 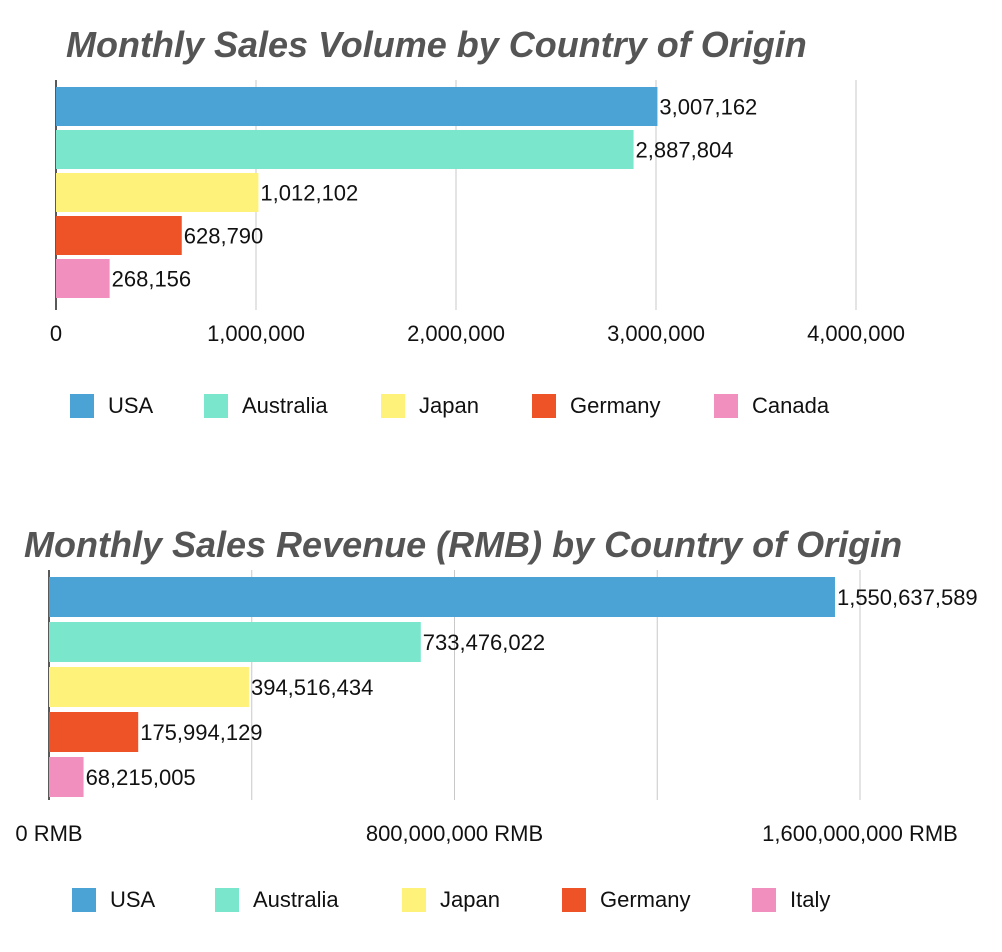 I want to click on legend-item-canada: Canada, so click(x=771, y=406).